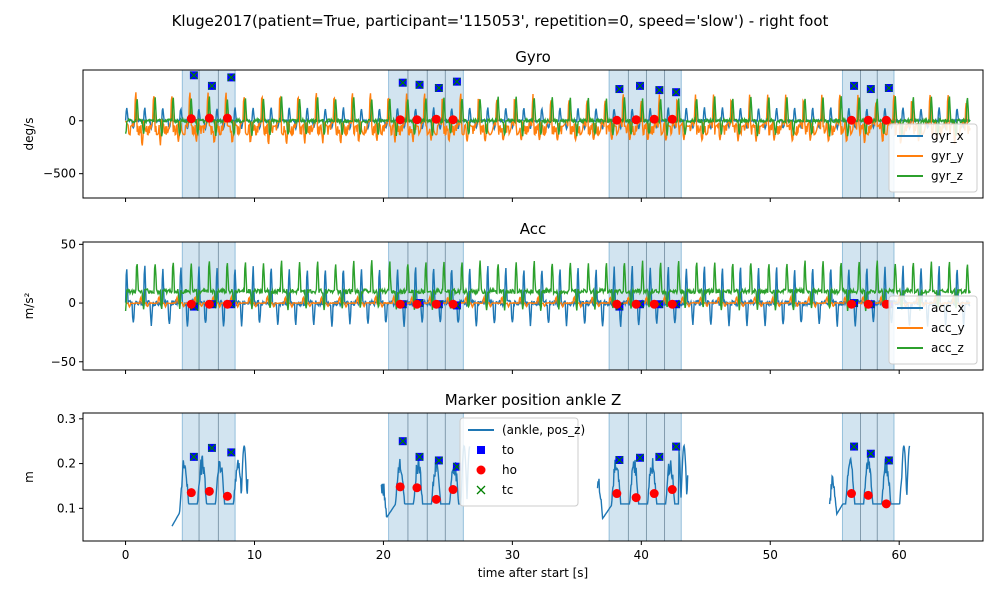 The image size is (1000, 600). What do you see at coordinates (948, 308) in the screenshot?
I see `legend-label: acc_x` at bounding box center [948, 308].